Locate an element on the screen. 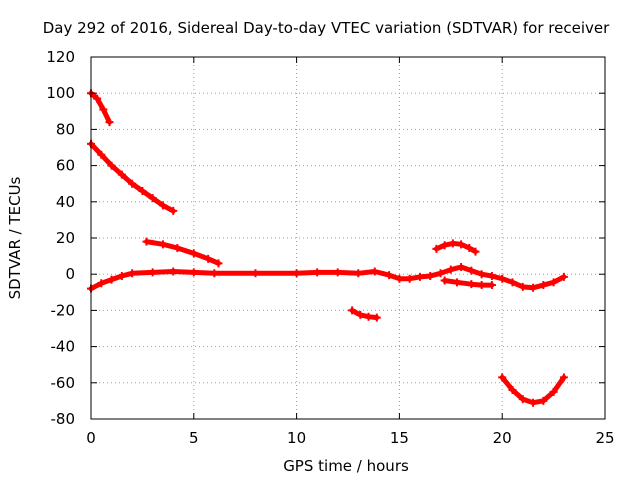 This screenshot has width=640, height=480. y-tick-label: -20 is located at coordinates (63, 310).